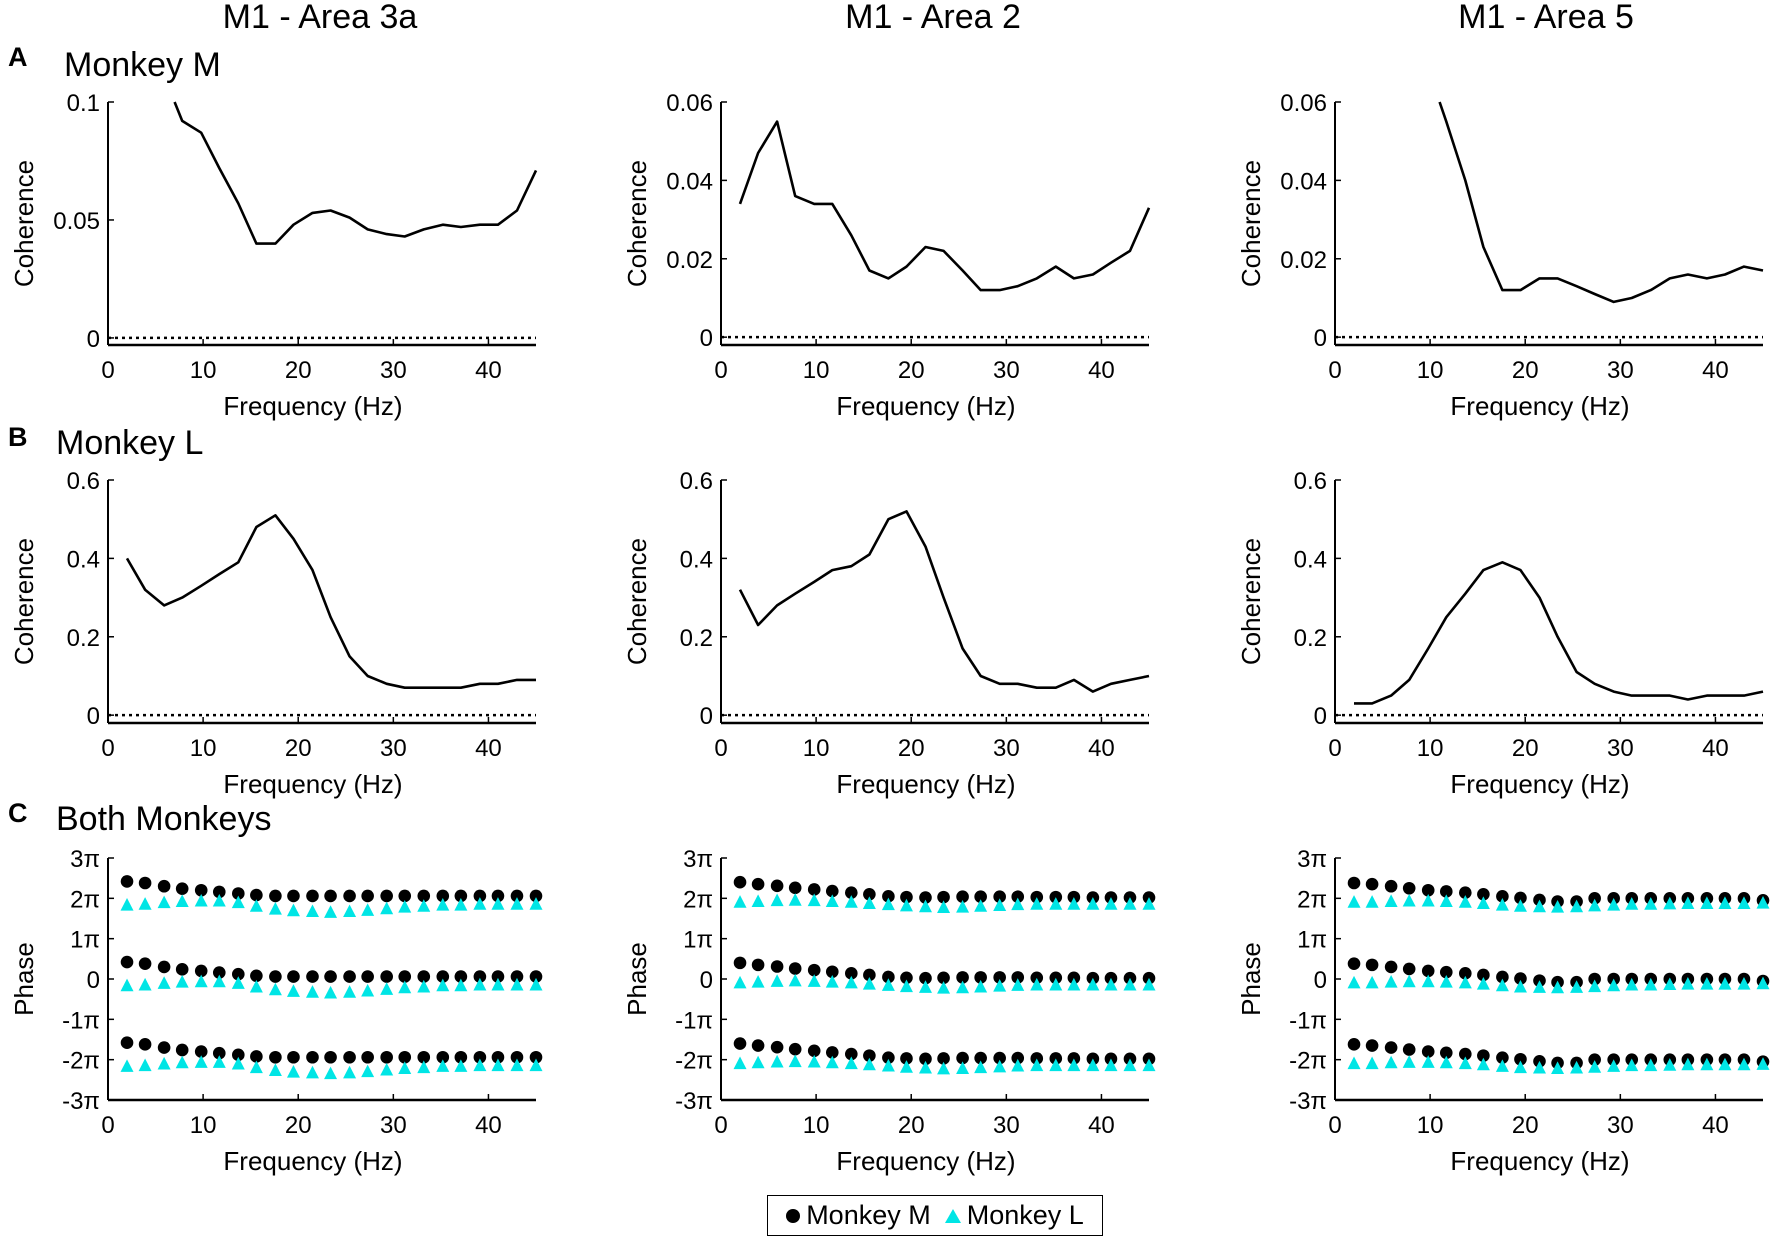  What do you see at coordinates (93, 339) in the screenshot?
I see `a1-y-tick-label: 0` at bounding box center [93, 339].